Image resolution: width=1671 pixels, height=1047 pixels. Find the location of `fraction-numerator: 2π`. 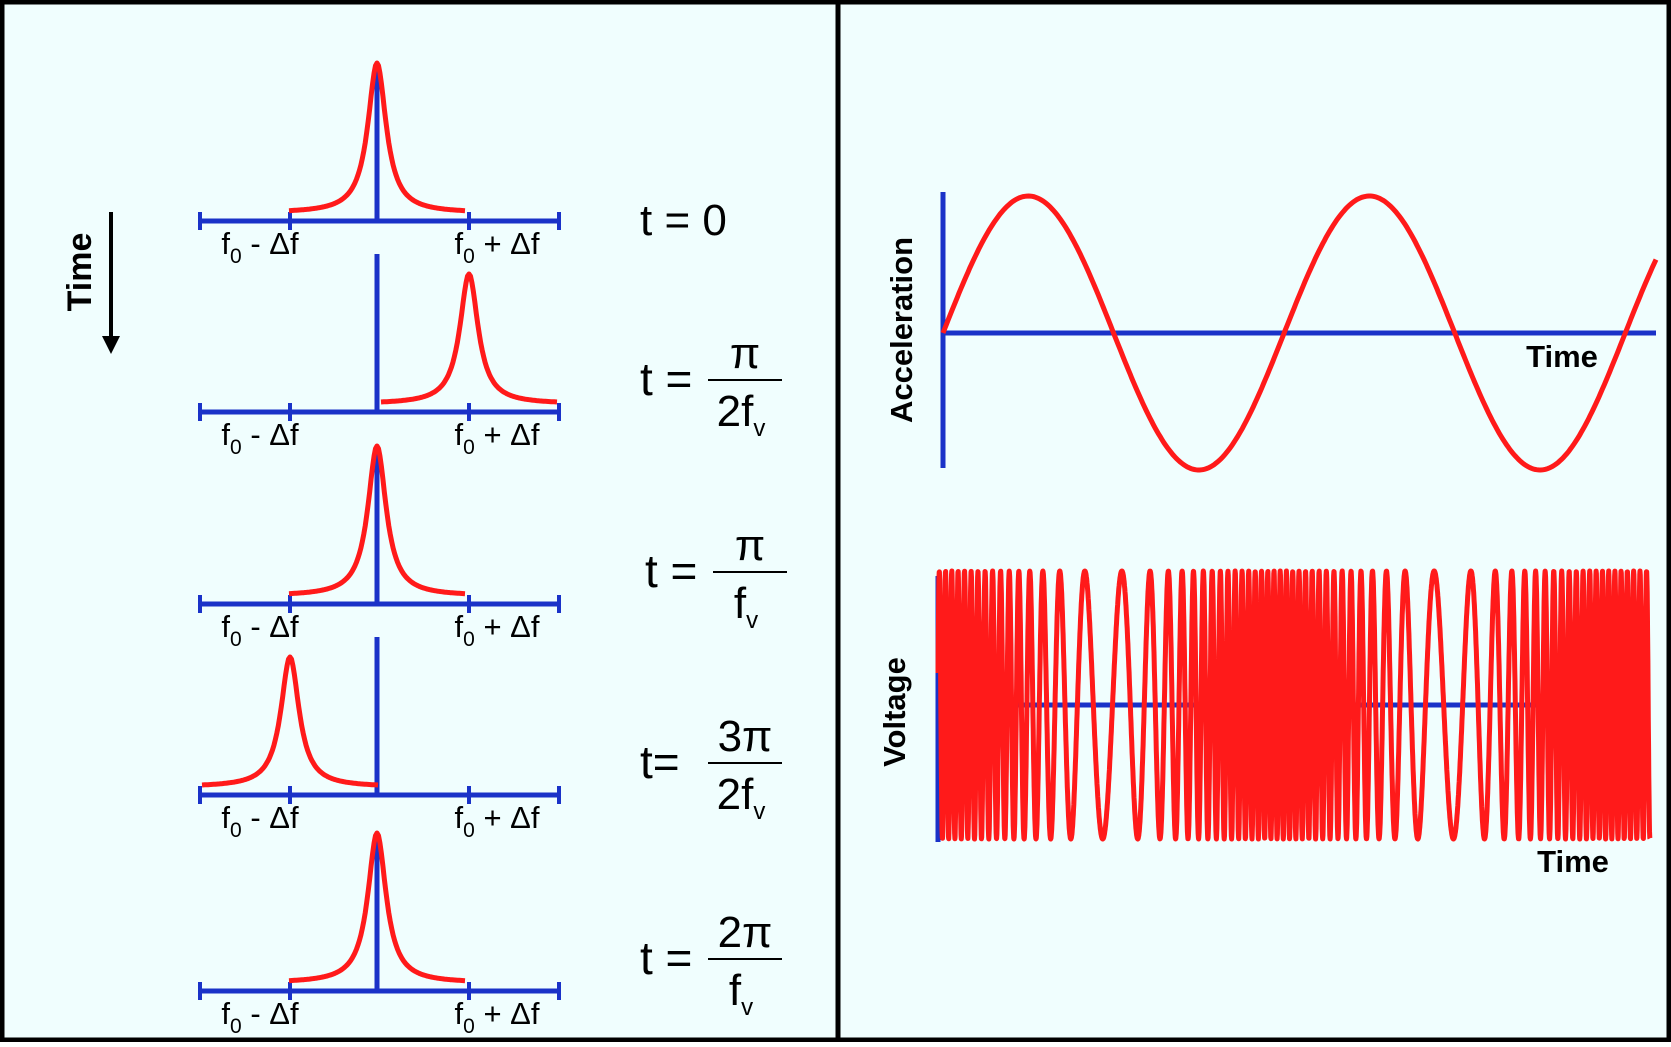

fraction-numerator: 2π is located at coordinates (745, 932).